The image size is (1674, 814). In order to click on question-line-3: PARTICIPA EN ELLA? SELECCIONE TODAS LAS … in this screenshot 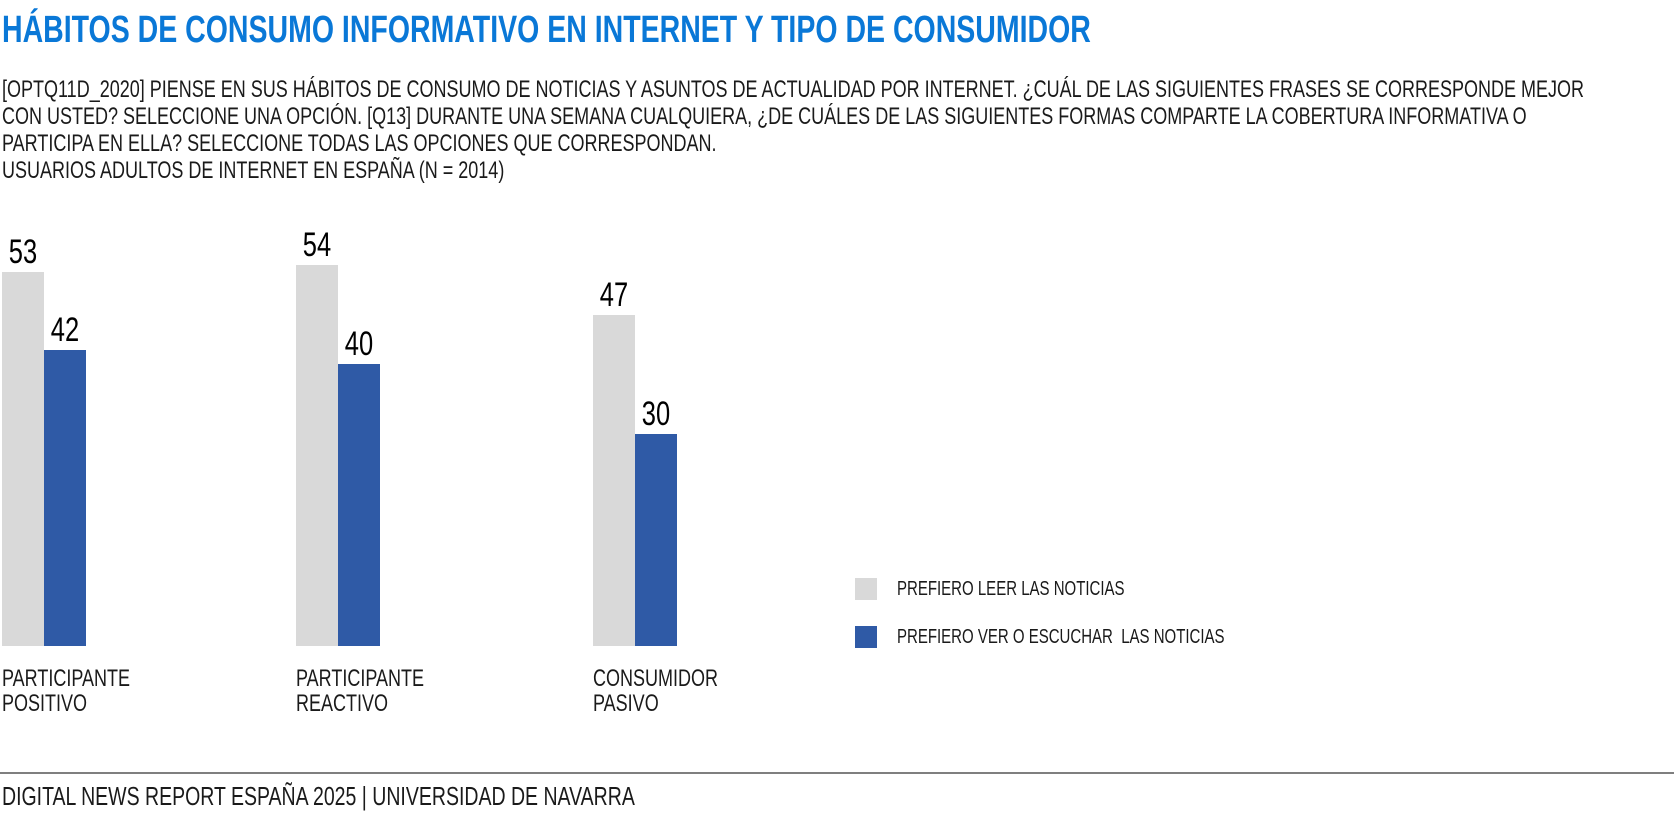, I will do `click(359, 143)`.